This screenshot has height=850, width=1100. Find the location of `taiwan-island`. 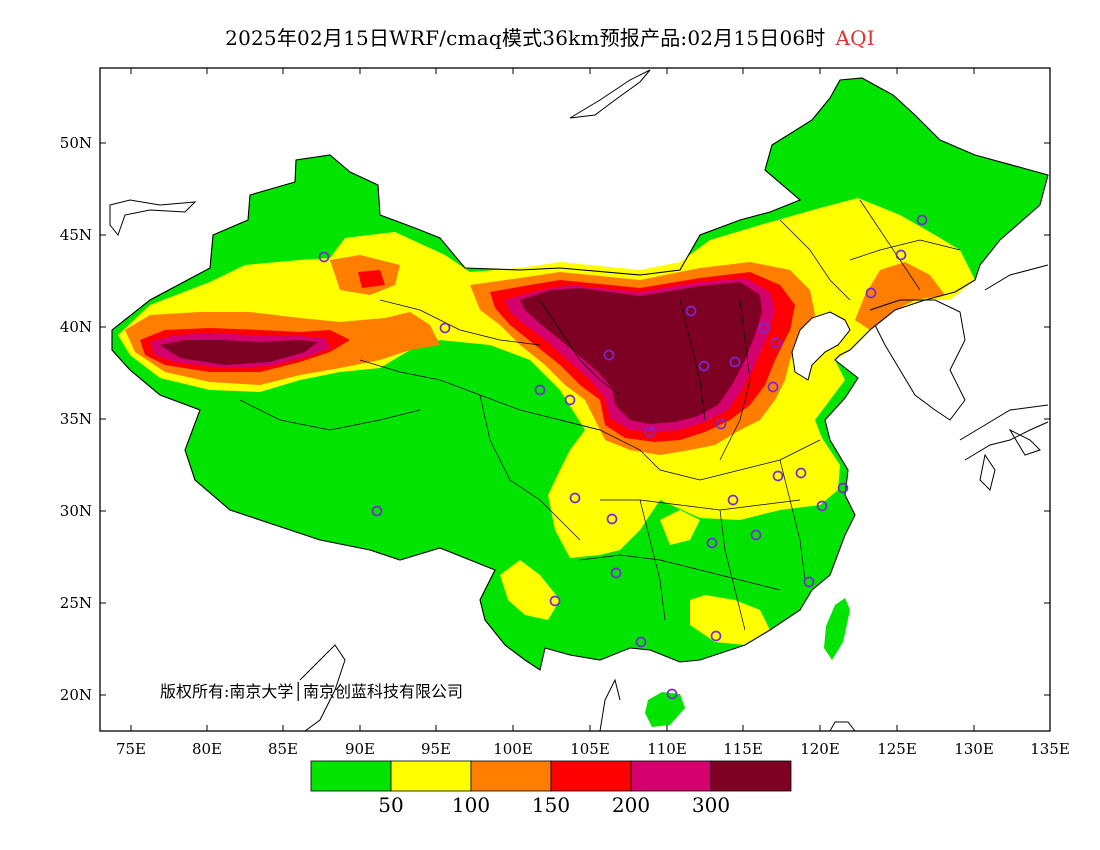

taiwan-island is located at coordinates (837, 629).